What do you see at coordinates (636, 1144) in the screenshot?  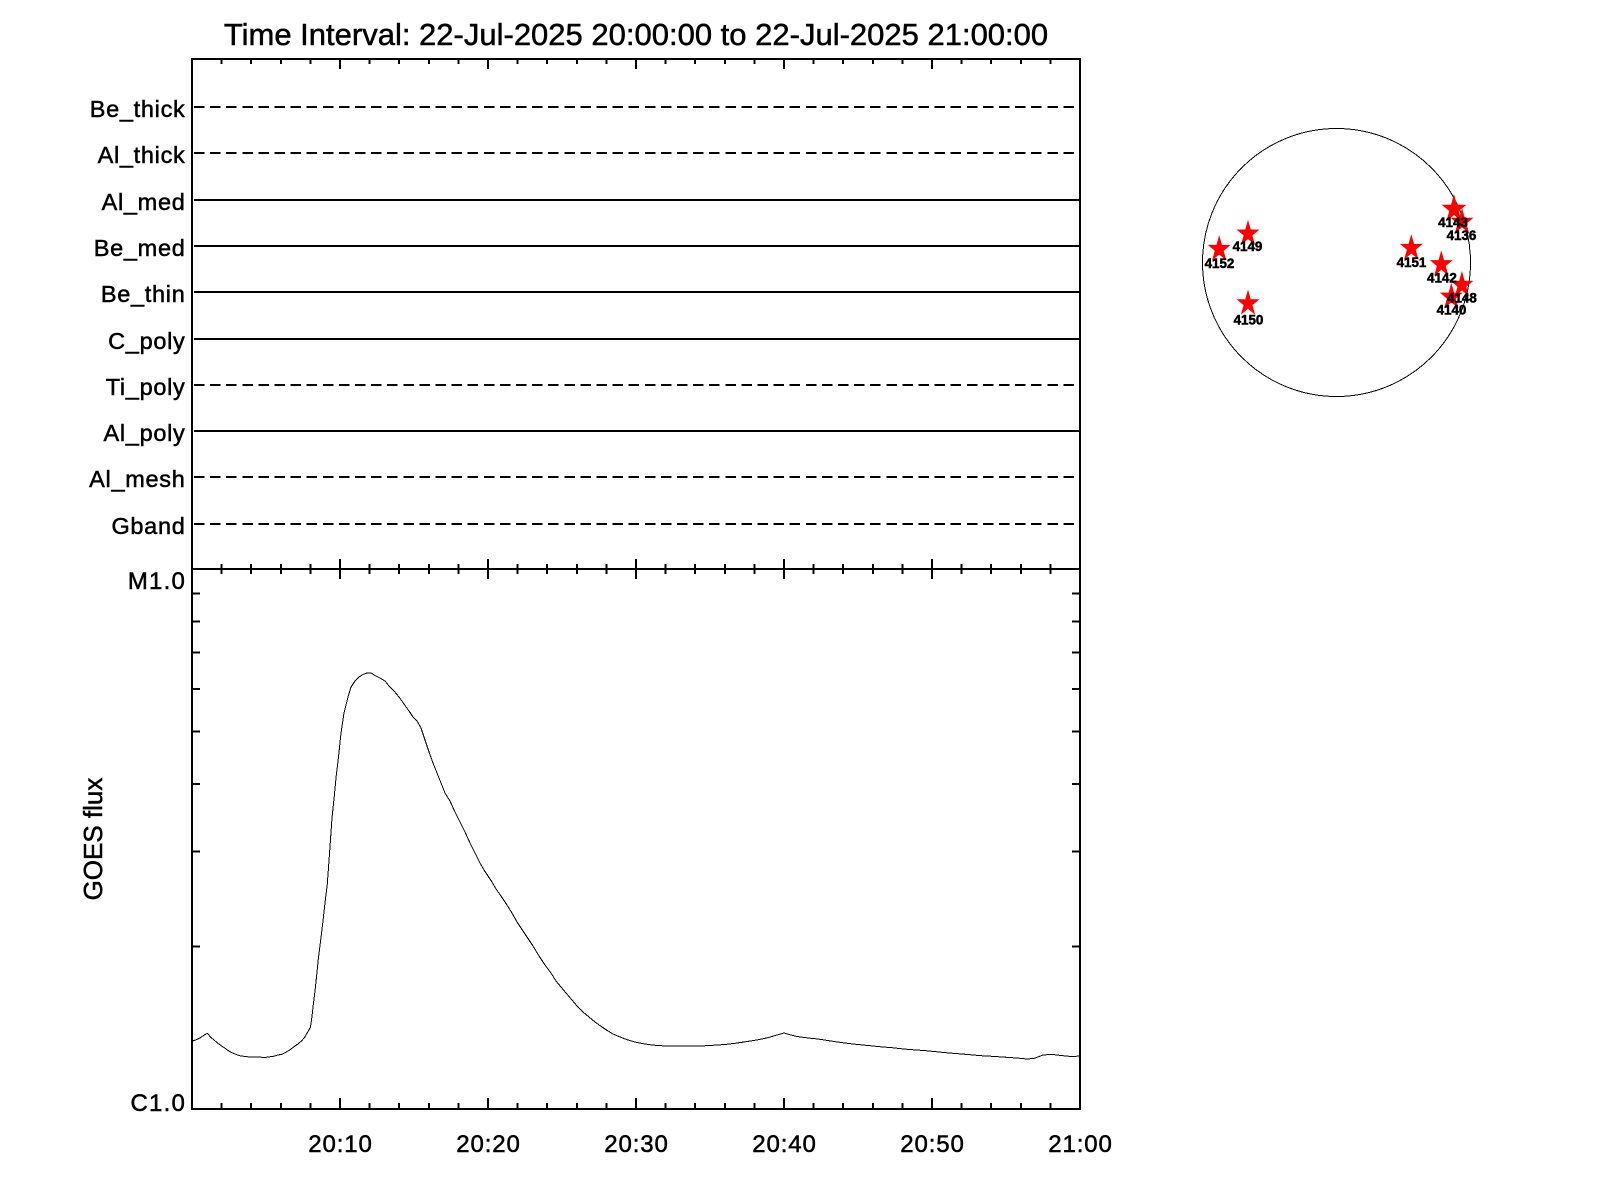 I see `svg-text: 20:30` at bounding box center [636, 1144].